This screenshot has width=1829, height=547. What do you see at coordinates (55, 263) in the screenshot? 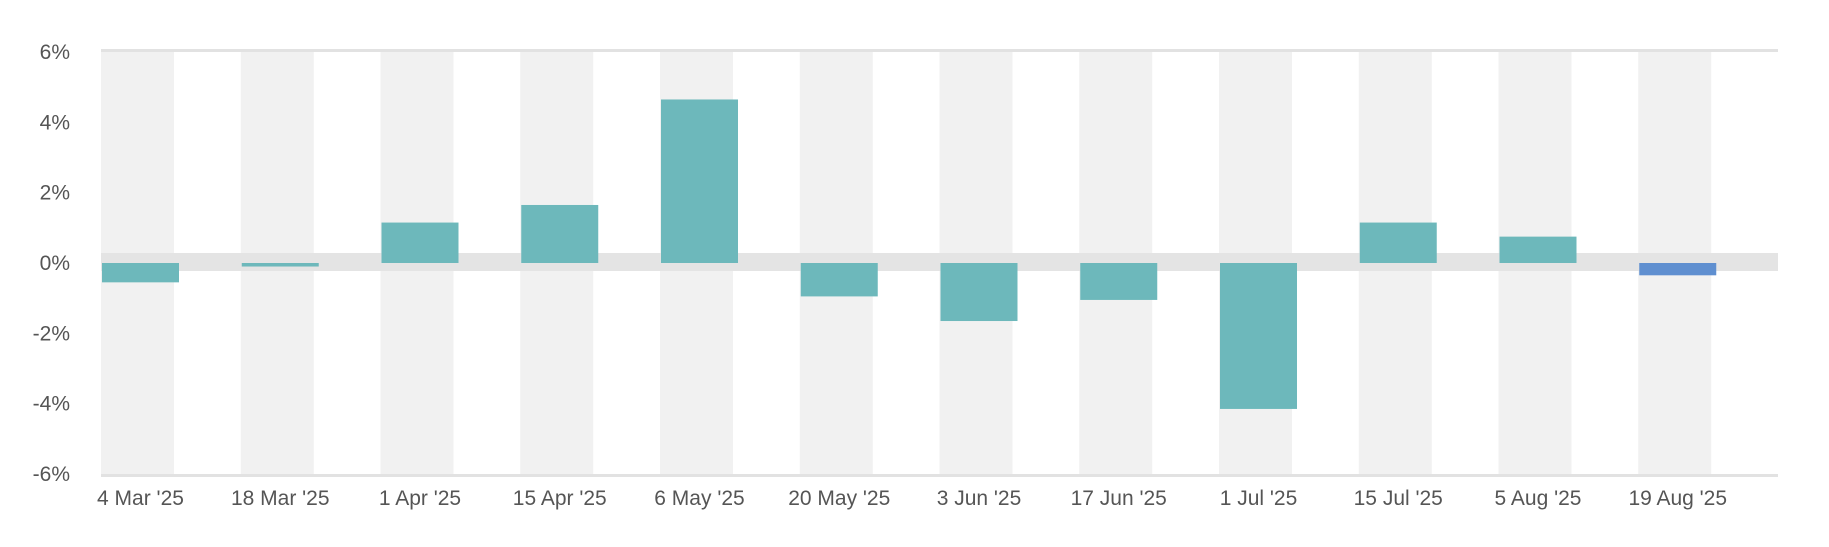
I see `y-tick-label: 0%` at bounding box center [55, 263].